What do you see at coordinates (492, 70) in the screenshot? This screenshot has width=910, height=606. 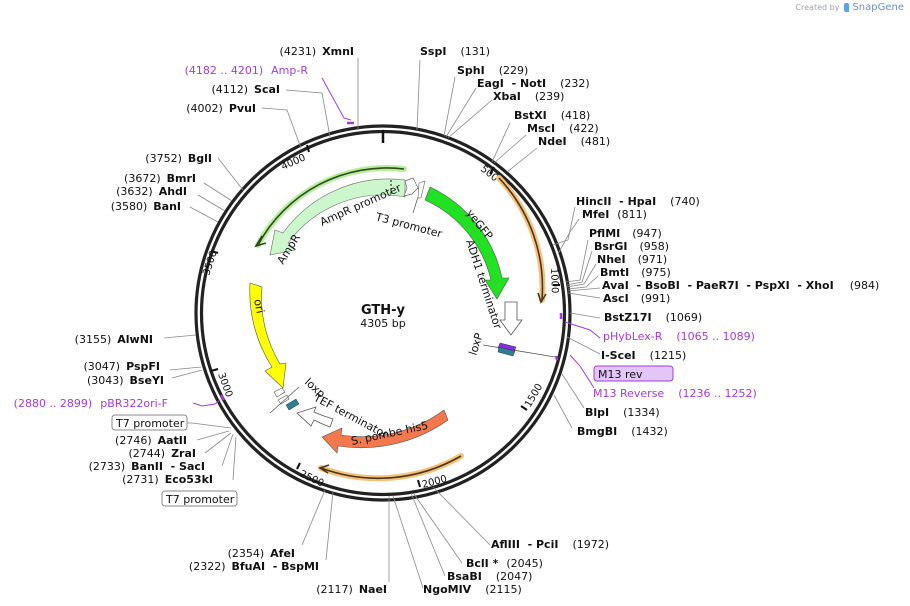 I see `enzyme-sphi: SphI (229)` at bounding box center [492, 70].